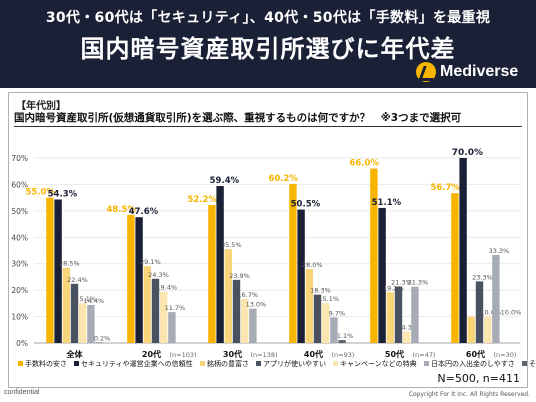 The height and width of the screenshot is (402, 536). I want to click on category-n-label: (n=138), so click(264, 355).